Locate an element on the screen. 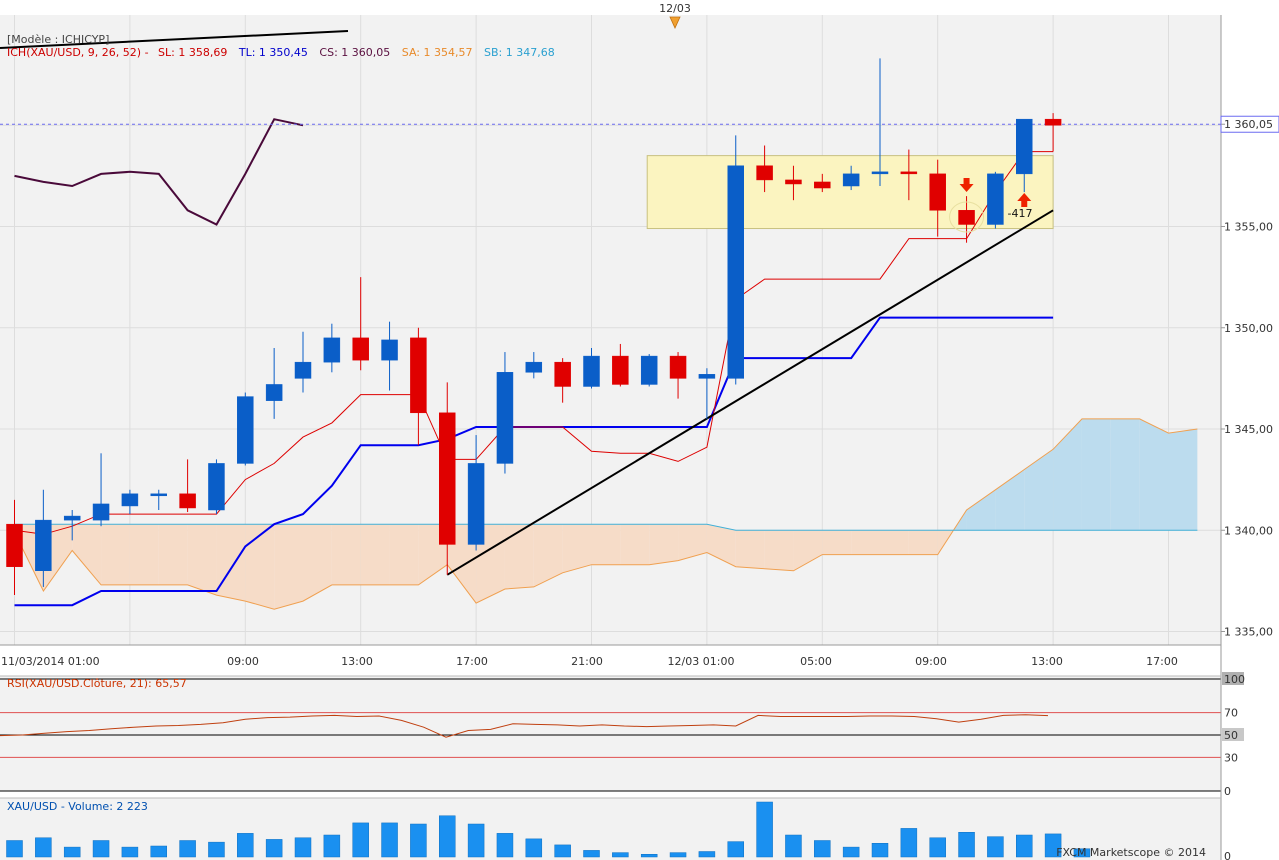 Image resolution: width=1279 pixels, height=860 pixels. rsi-title: RSI(XAU/USD.Clôture, 21): 65,57 is located at coordinates (97, 683).